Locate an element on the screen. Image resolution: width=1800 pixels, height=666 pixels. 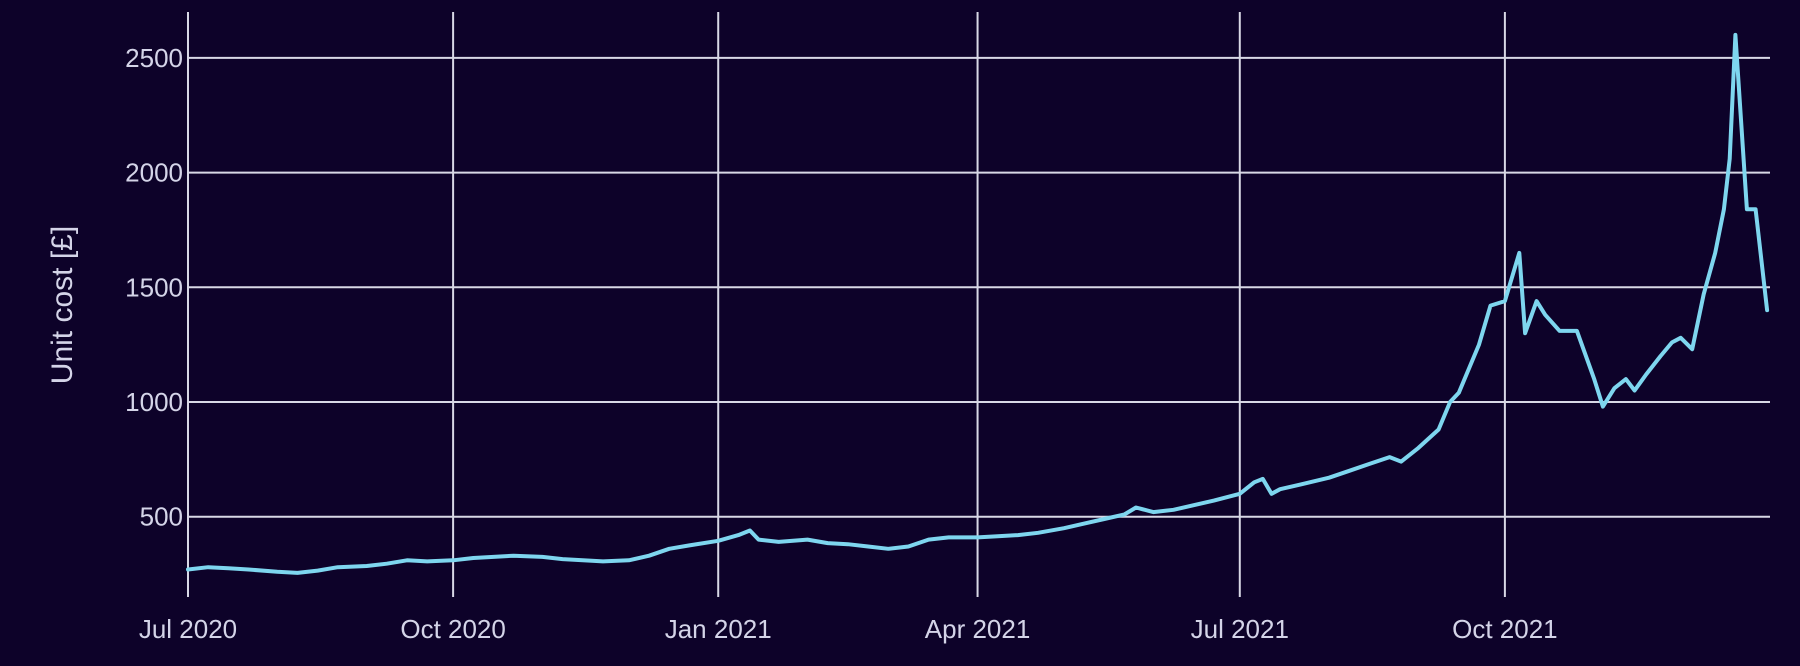
x-tick-label: Jan 2021 is located at coordinates (718, 629).